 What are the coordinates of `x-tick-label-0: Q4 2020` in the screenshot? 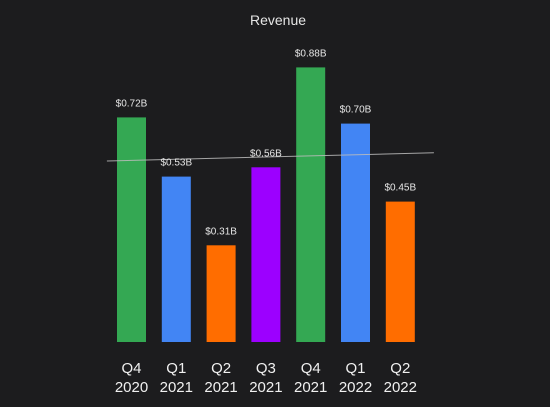 It's located at (131, 378).